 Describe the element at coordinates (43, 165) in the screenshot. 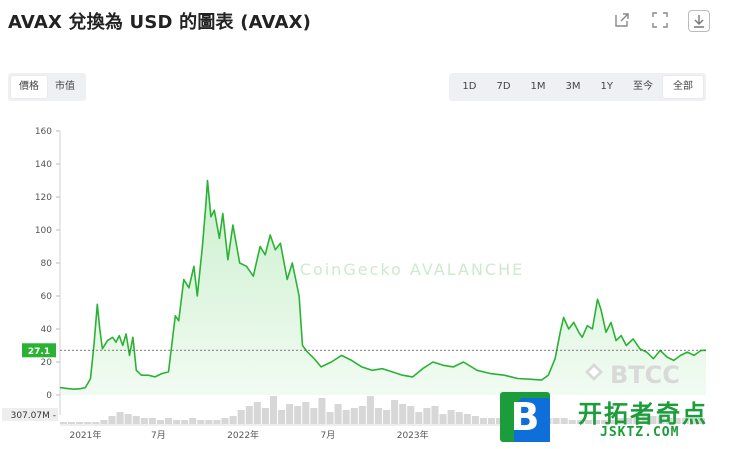

I see `y-tick-label: 140` at that location.